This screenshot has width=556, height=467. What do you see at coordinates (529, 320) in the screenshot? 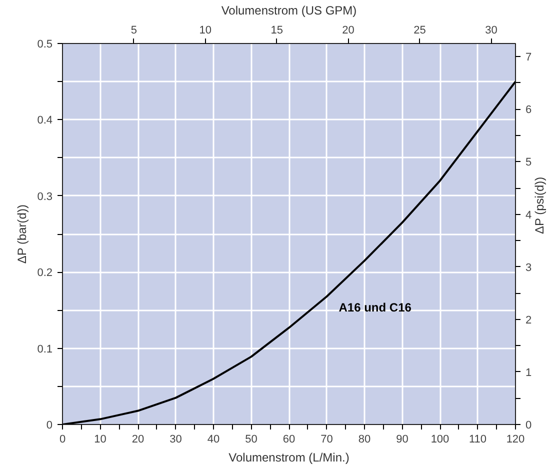
I see `y2-tick-label: 2` at bounding box center [529, 320].